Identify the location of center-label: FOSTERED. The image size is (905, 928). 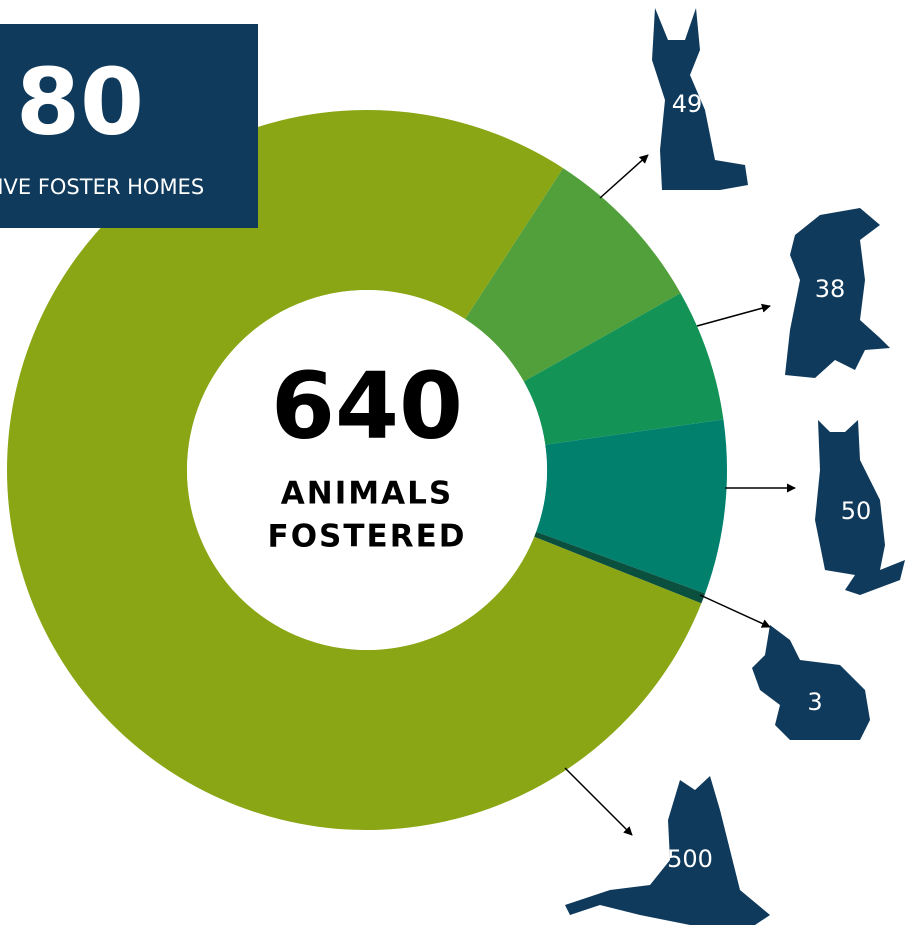
(367, 537).